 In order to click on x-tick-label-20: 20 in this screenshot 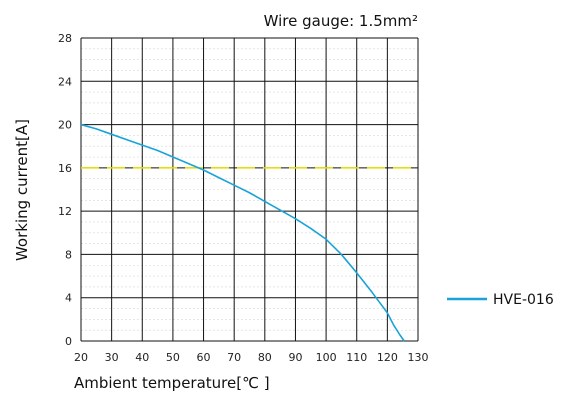, I will do `click(81, 357)`.